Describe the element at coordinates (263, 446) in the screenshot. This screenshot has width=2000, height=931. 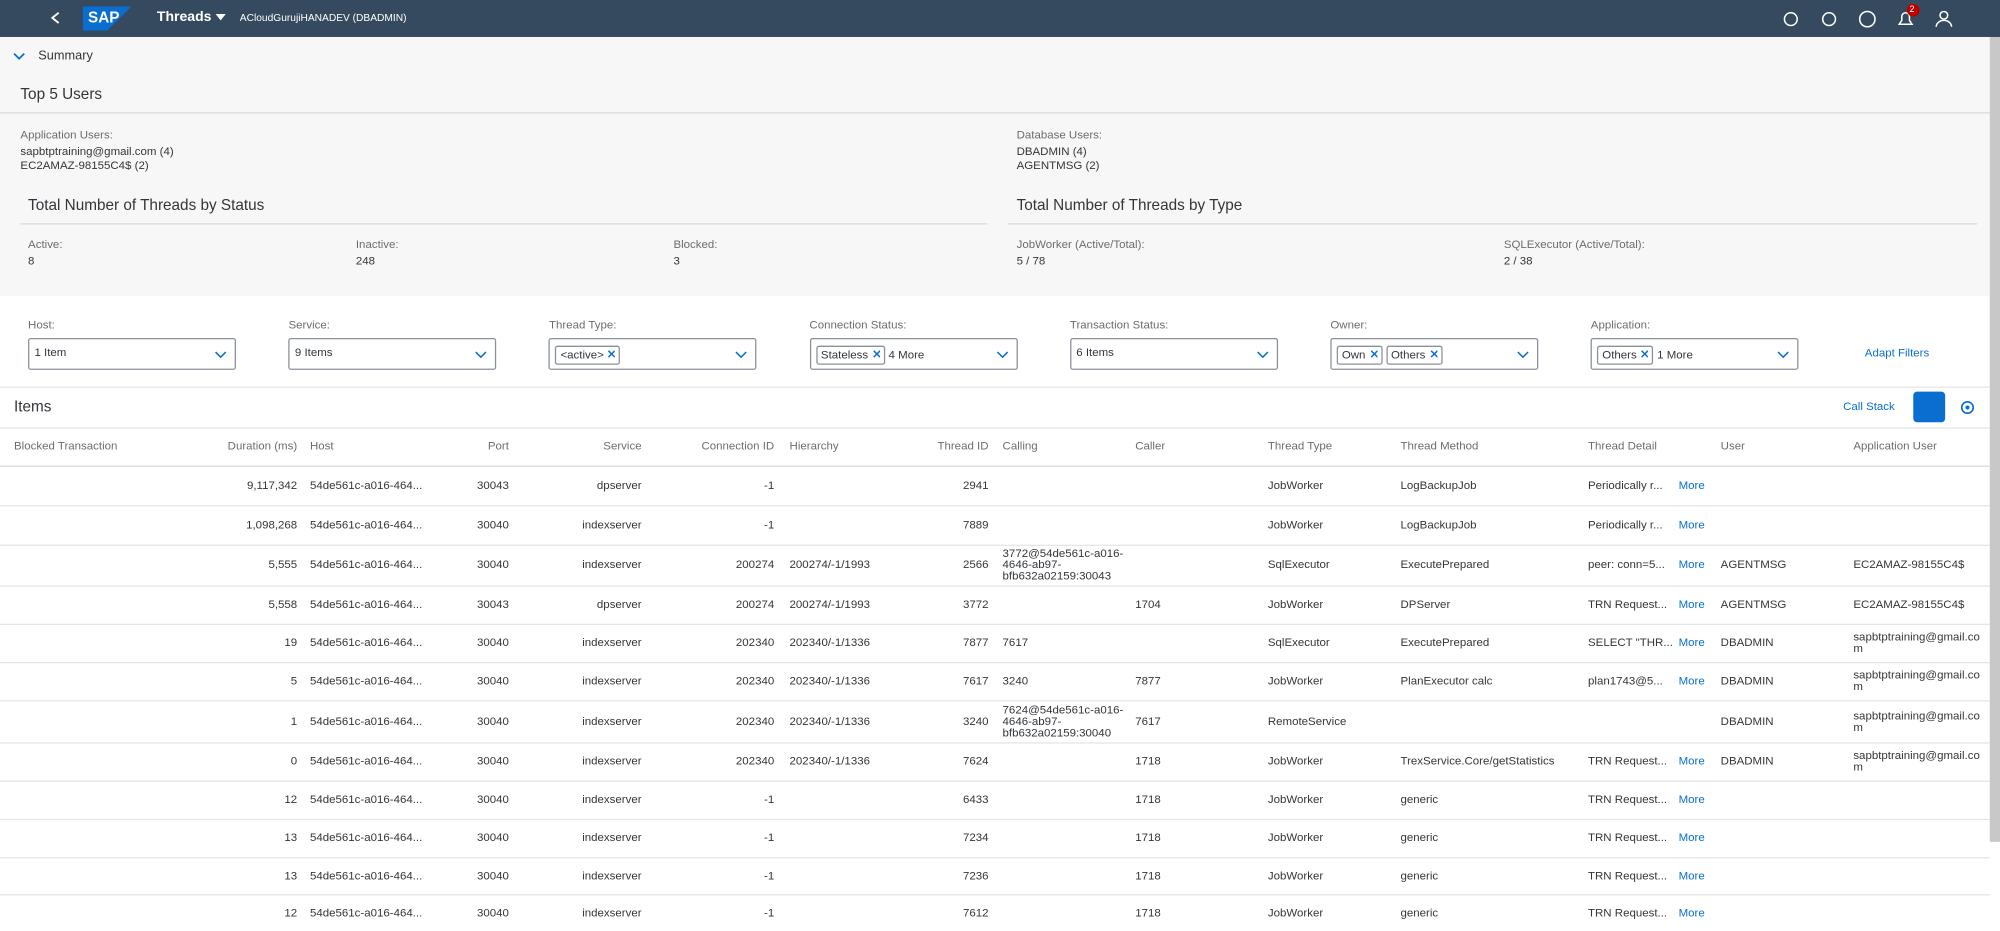
I see `column-header: Duration (ms)` at that location.